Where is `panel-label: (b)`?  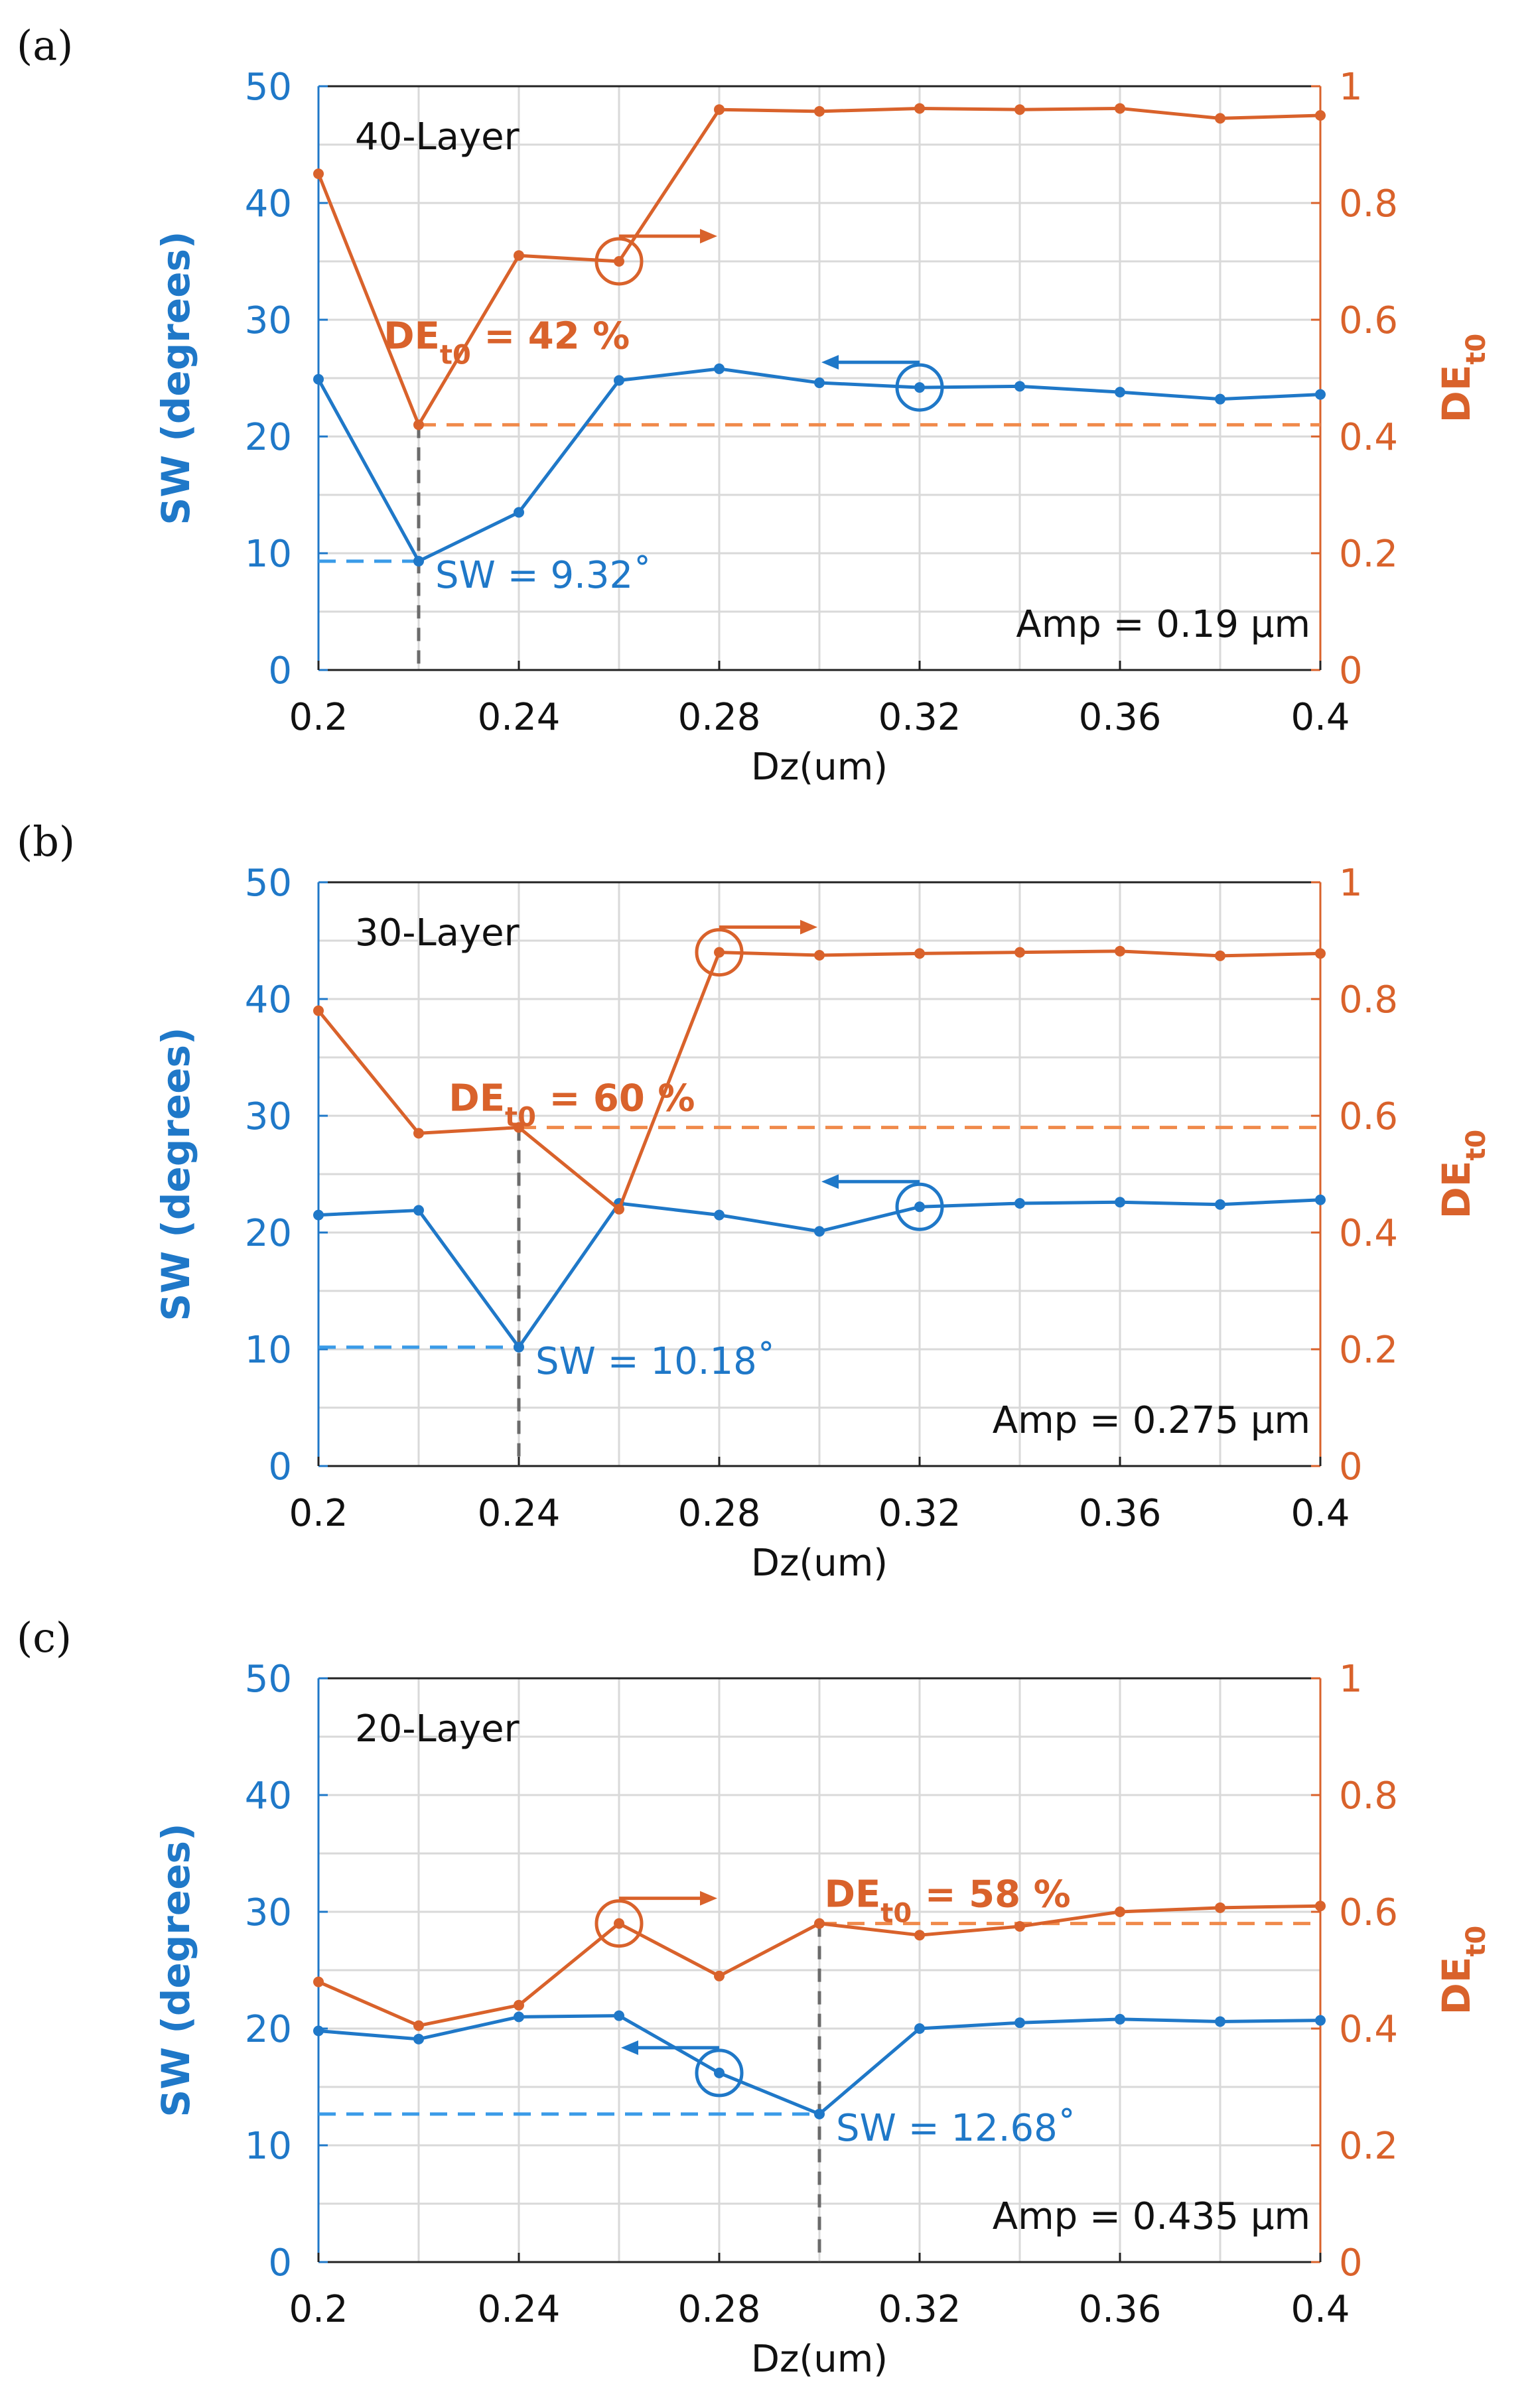
panel-label: (b) is located at coordinates (46, 841).